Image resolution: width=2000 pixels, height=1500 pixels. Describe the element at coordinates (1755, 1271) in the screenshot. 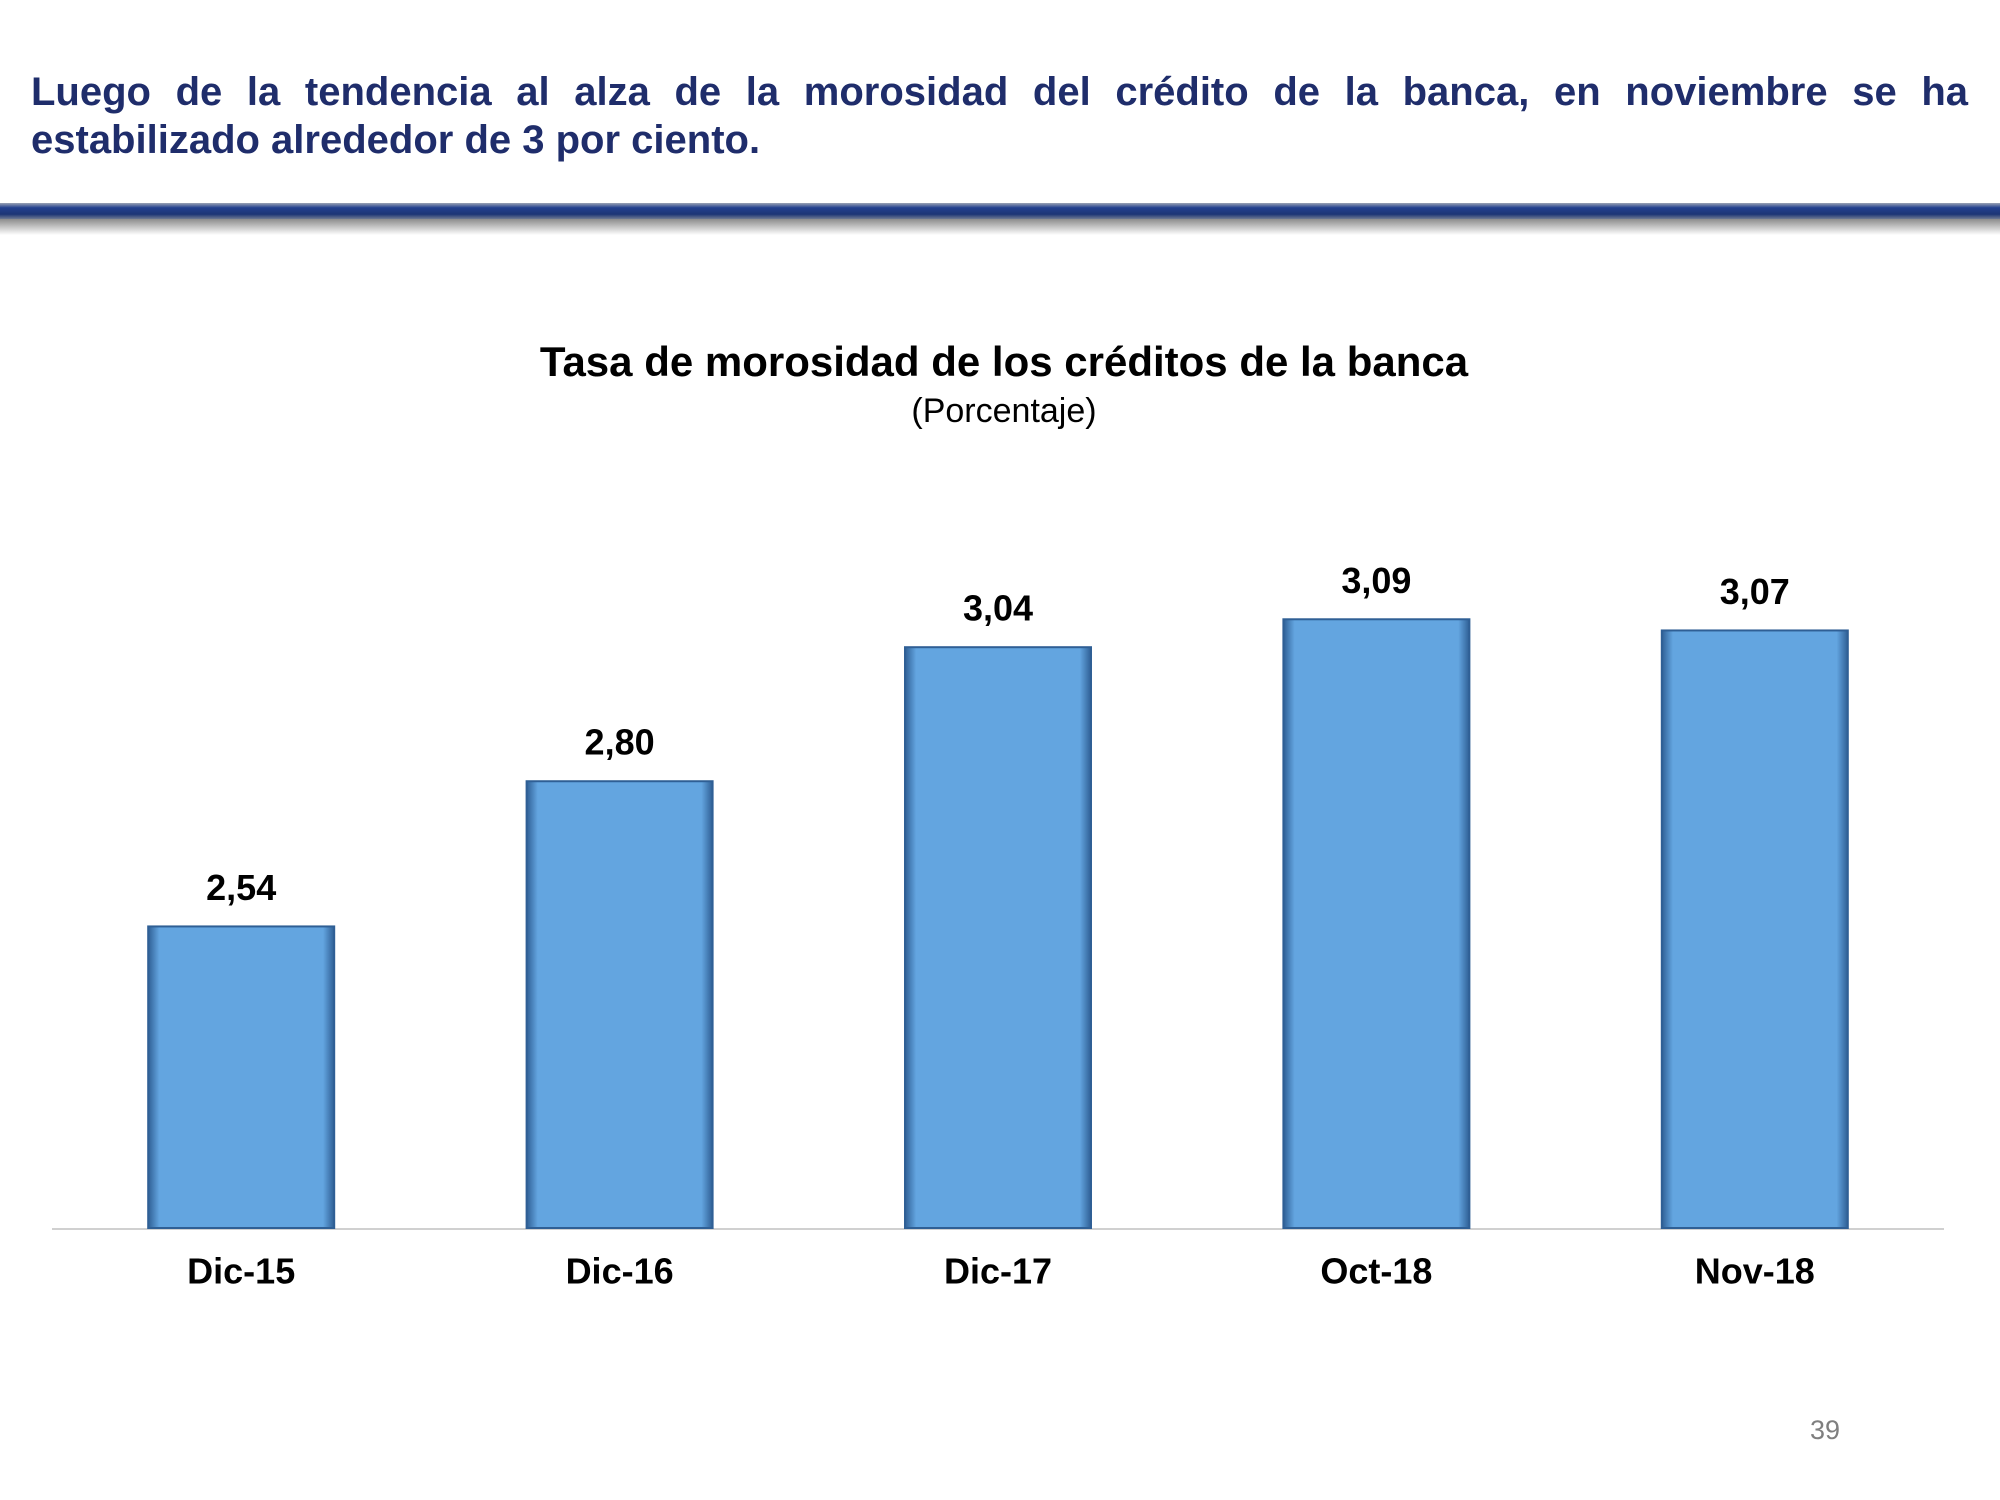

I see `x-tick-label: Nov-18` at that location.